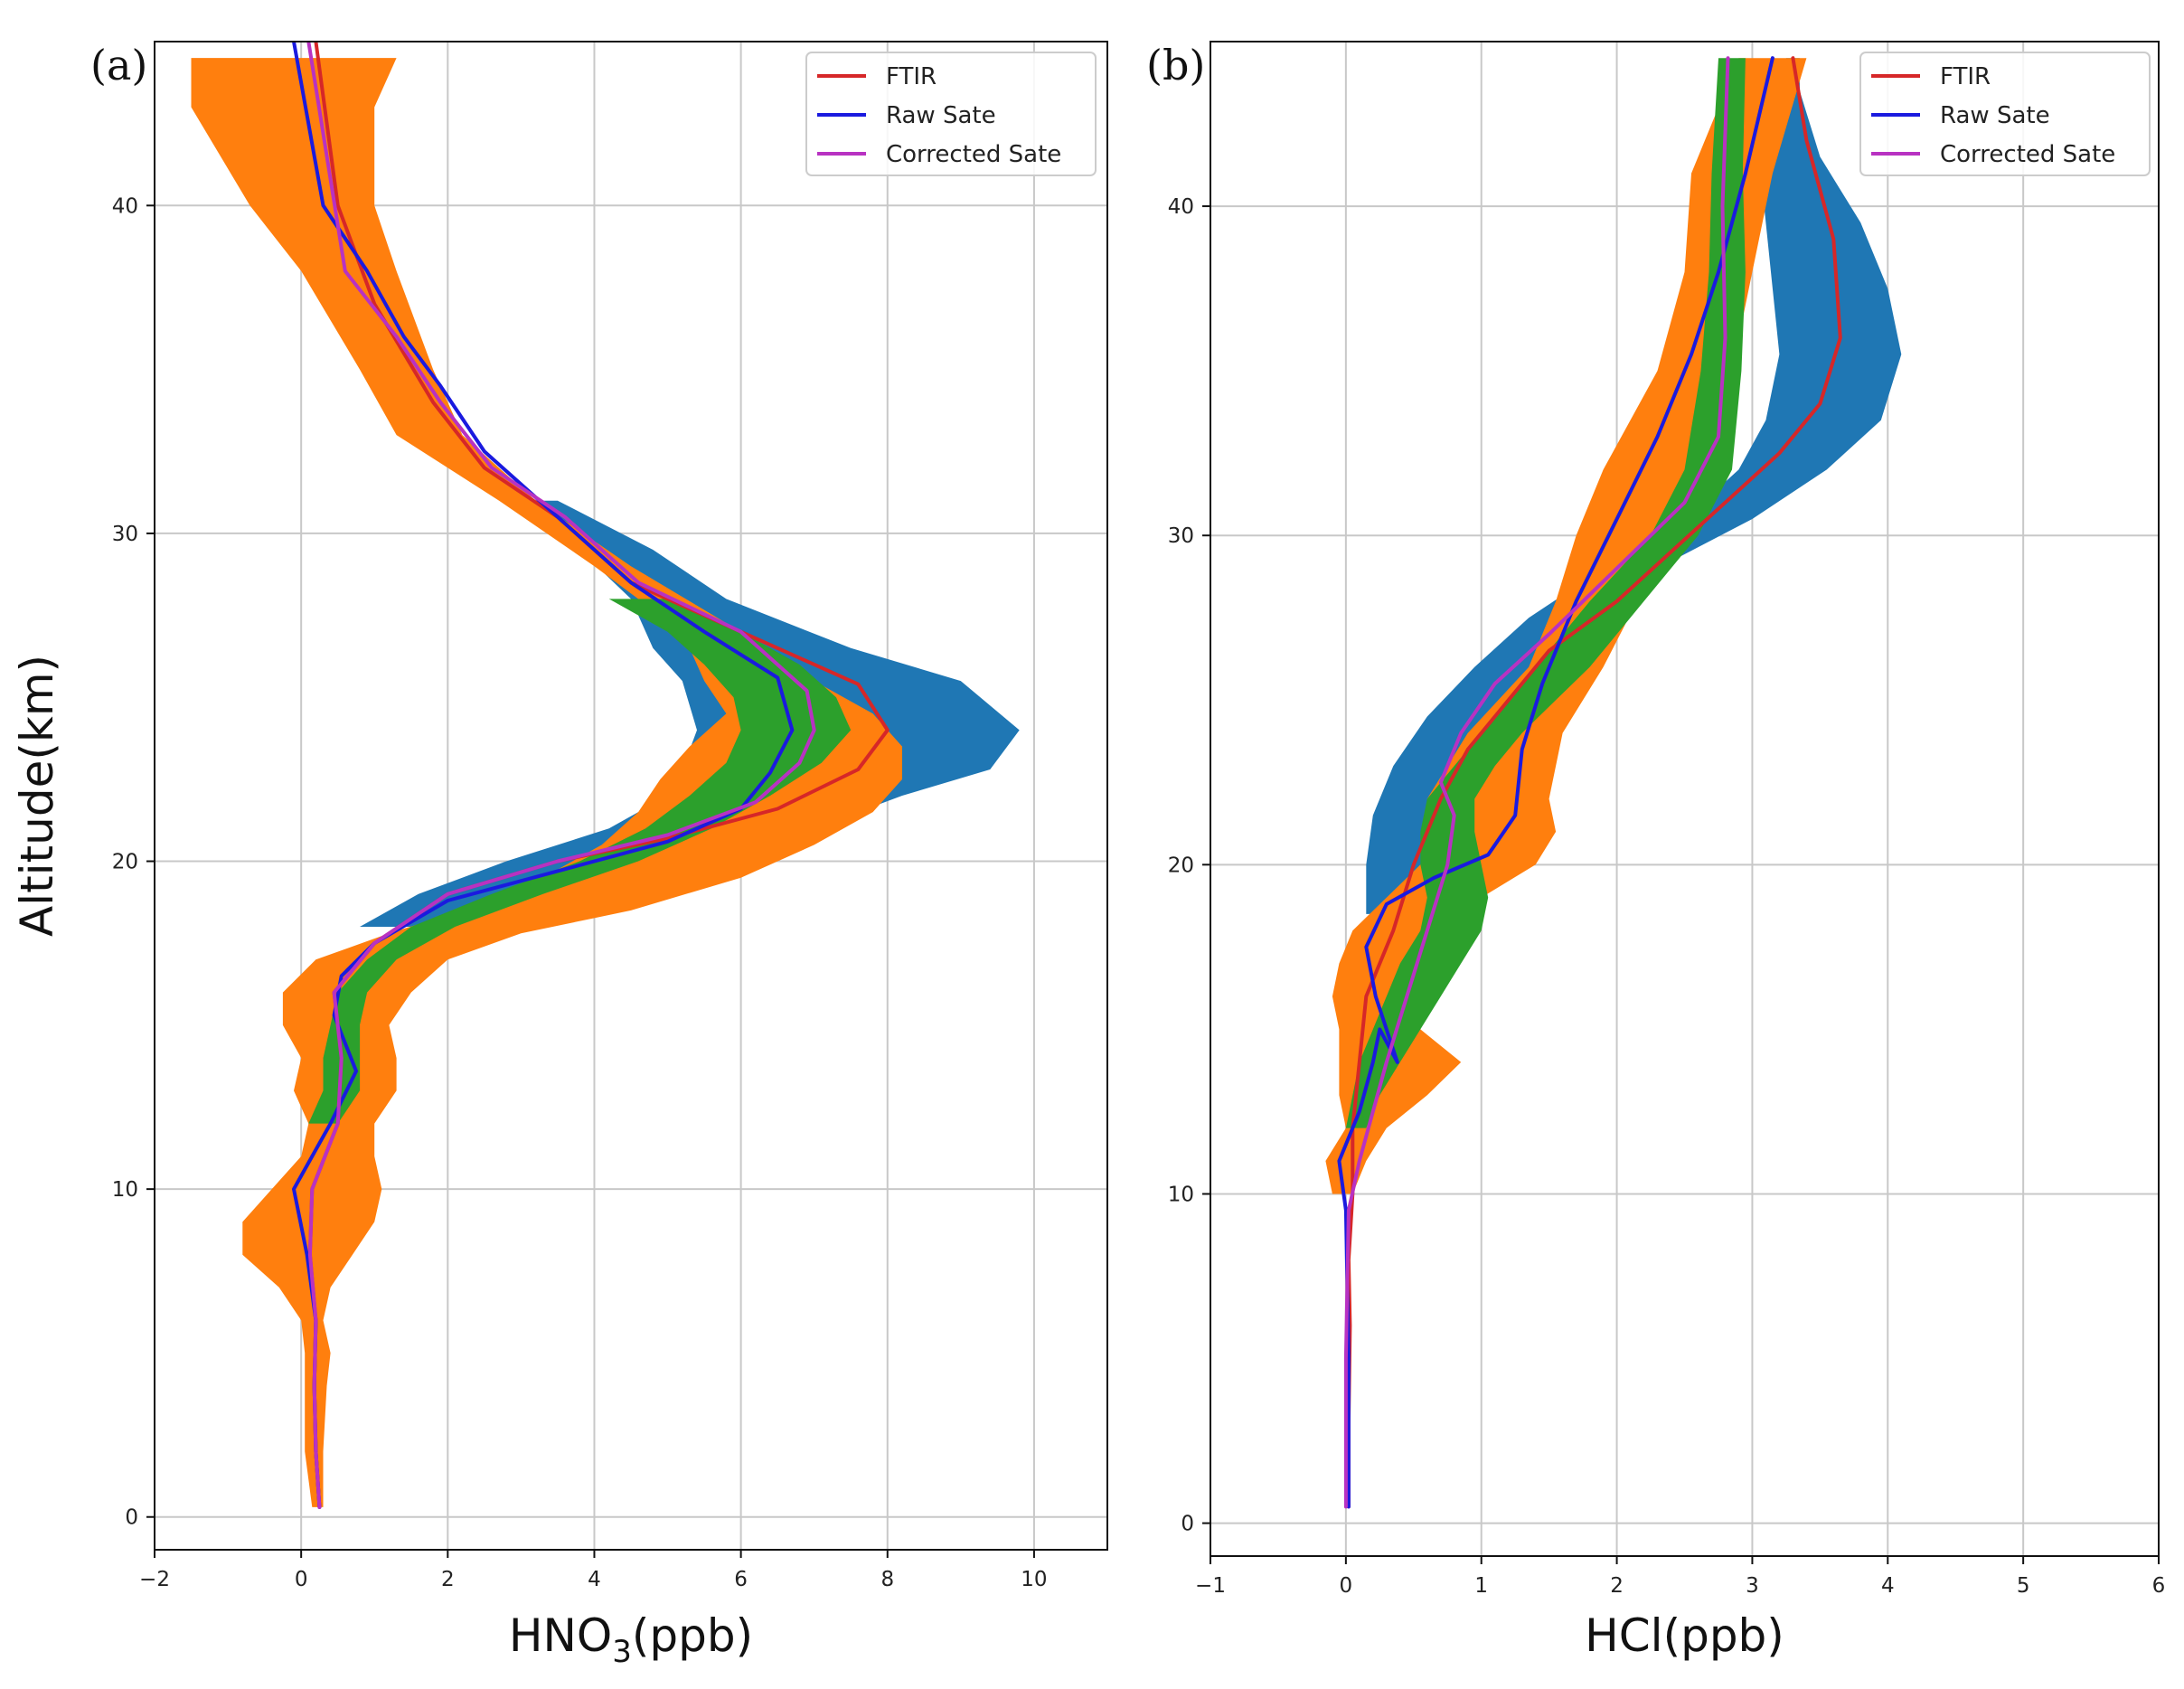 Image resolution: width=2184 pixels, height=1689 pixels. I want to click on x-axis-title-main: HNO, so click(560, 1635).